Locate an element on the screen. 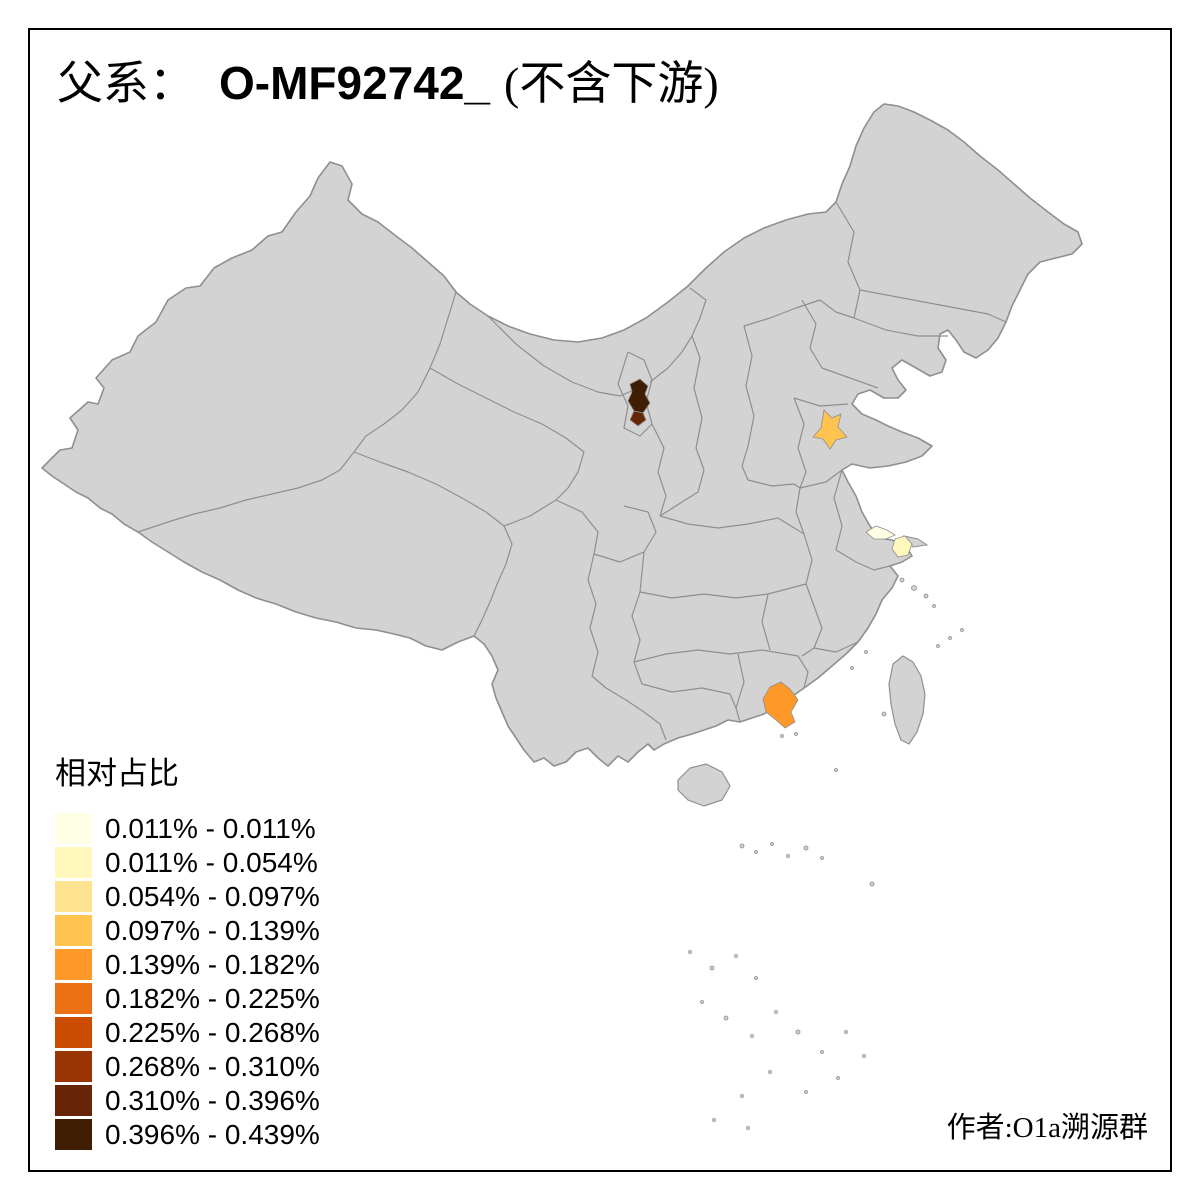 The height and width of the screenshot is (1200, 1200). title-suffix: (不含下游) is located at coordinates (611, 83).